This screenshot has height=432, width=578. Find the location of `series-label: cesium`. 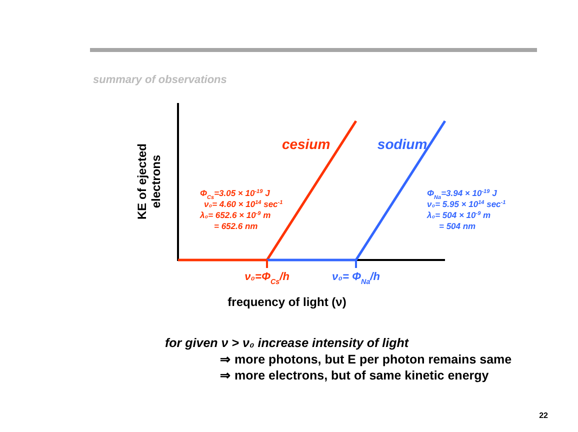

series-label: cesium is located at coordinates (306, 144).